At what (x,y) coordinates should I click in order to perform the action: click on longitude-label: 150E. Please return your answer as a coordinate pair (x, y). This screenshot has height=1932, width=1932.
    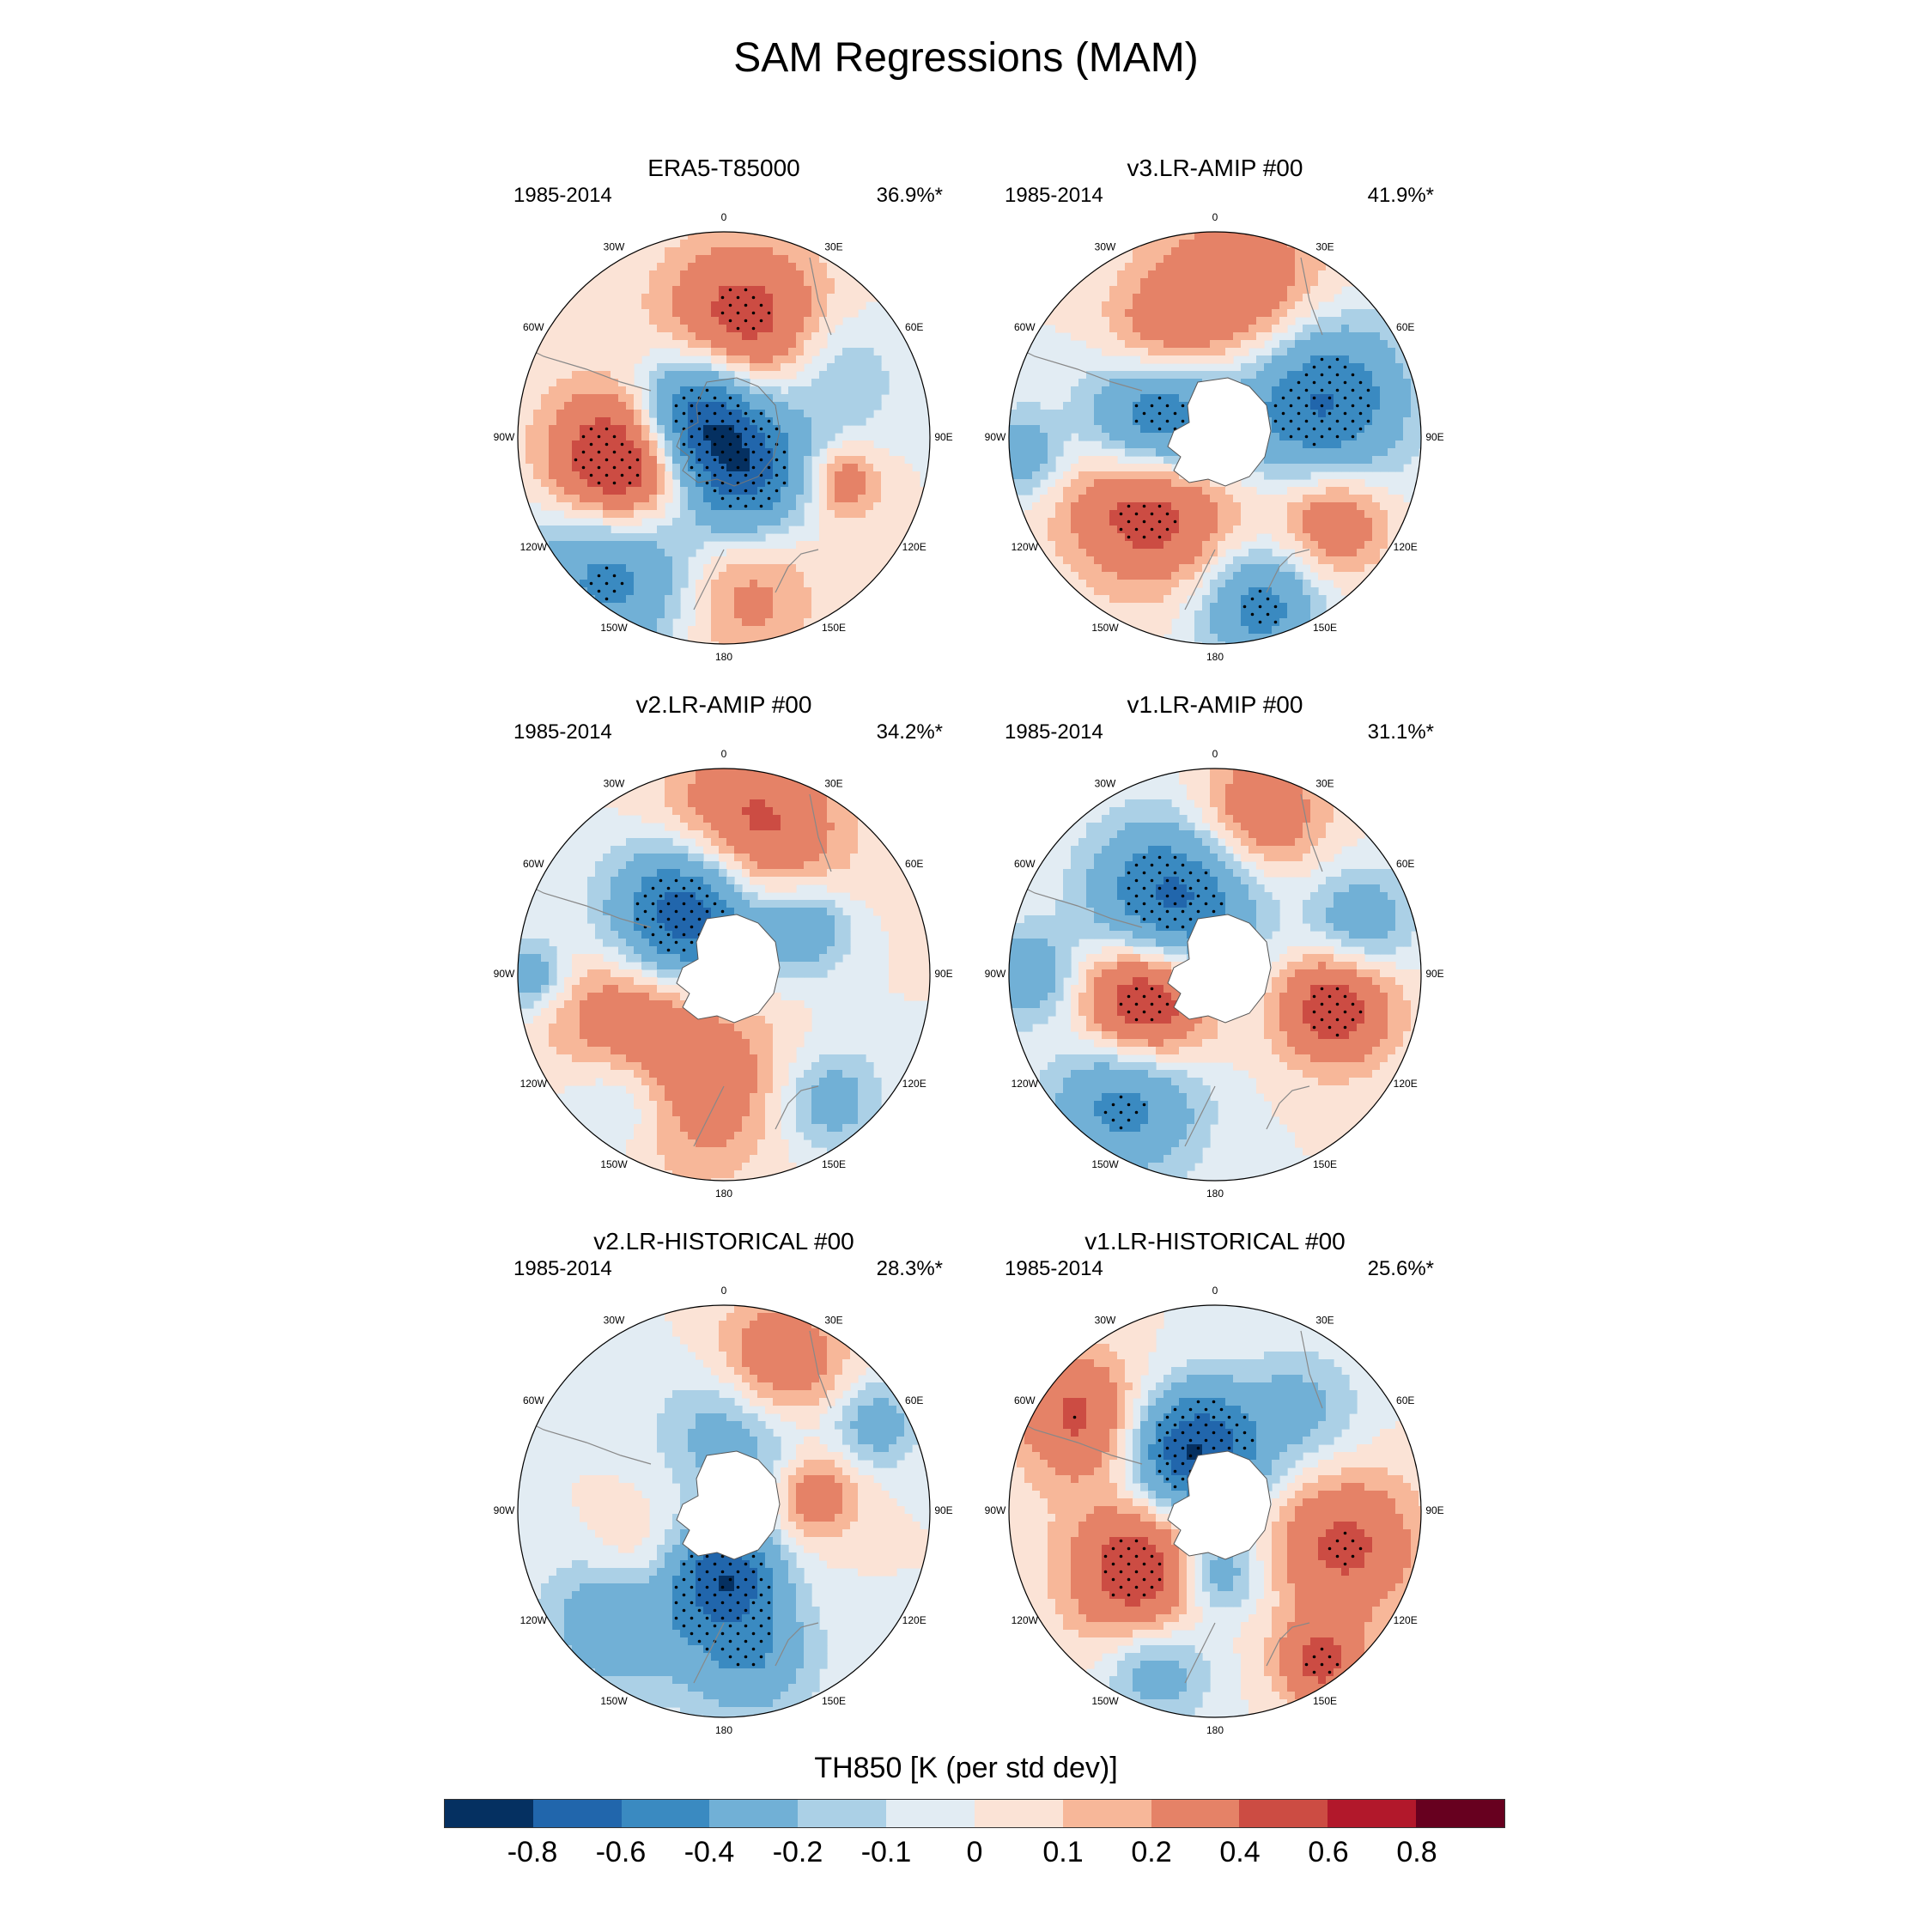
    Looking at the image, I should click on (834, 628).